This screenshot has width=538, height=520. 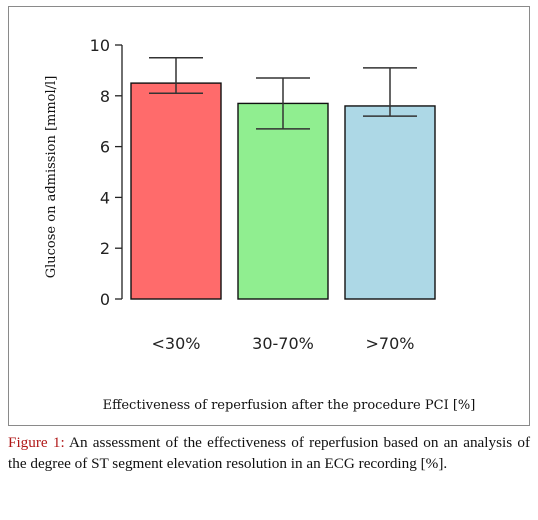 I want to click on caption-label: Figure 1:, so click(x=36, y=442).